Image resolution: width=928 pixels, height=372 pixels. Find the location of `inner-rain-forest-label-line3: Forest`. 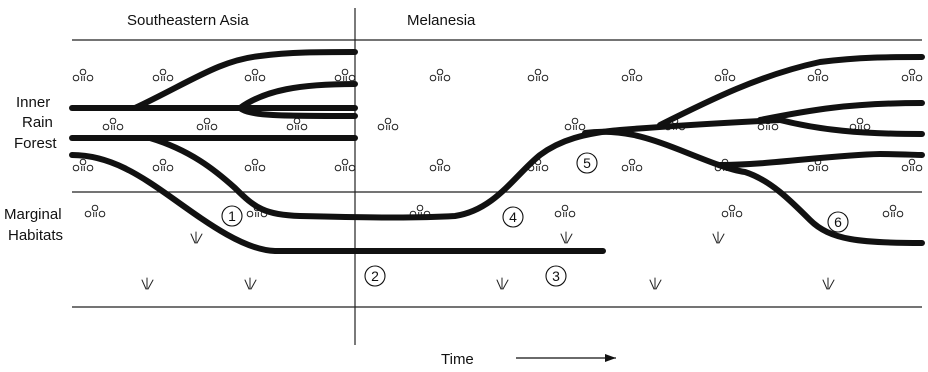

inner-rain-forest-label-line3: Forest is located at coordinates (35, 143).